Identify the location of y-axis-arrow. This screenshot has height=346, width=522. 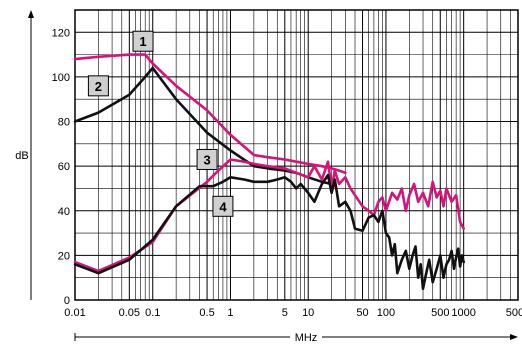
(31, 14).